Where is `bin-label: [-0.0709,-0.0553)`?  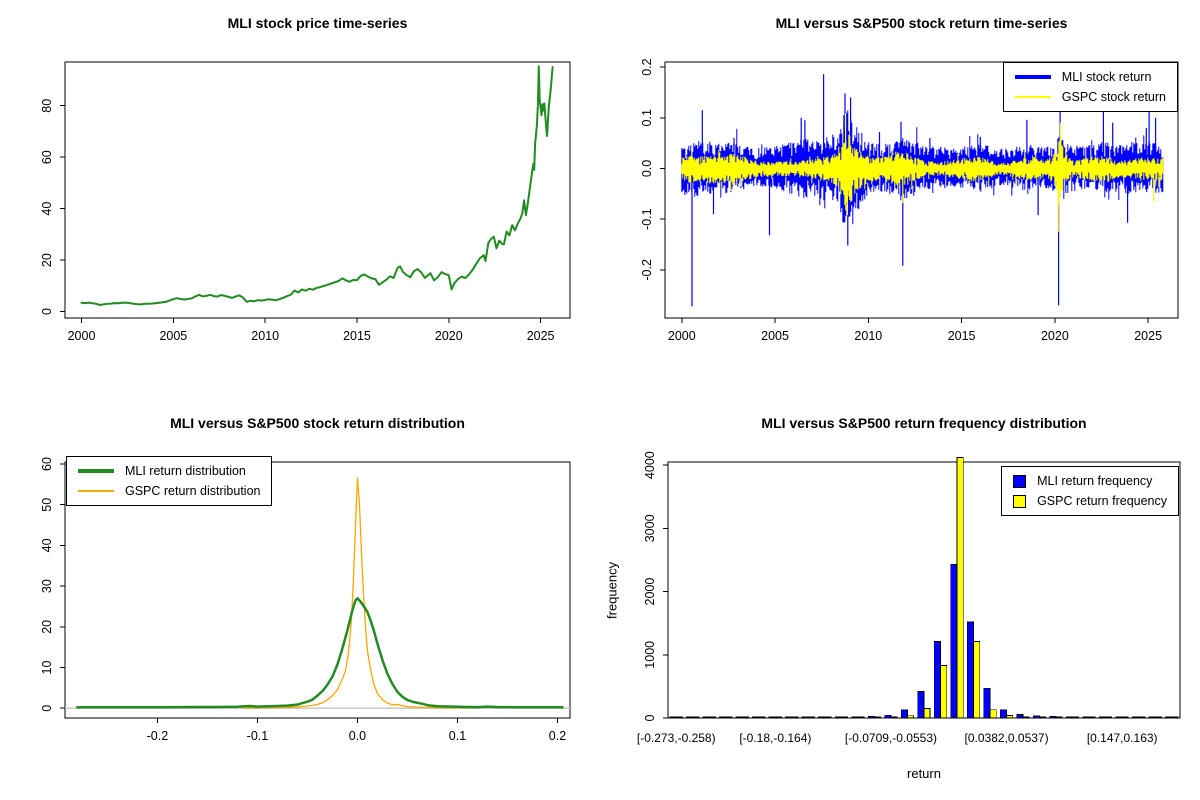 bin-label: [-0.0709,-0.0553) is located at coordinates (891, 738).